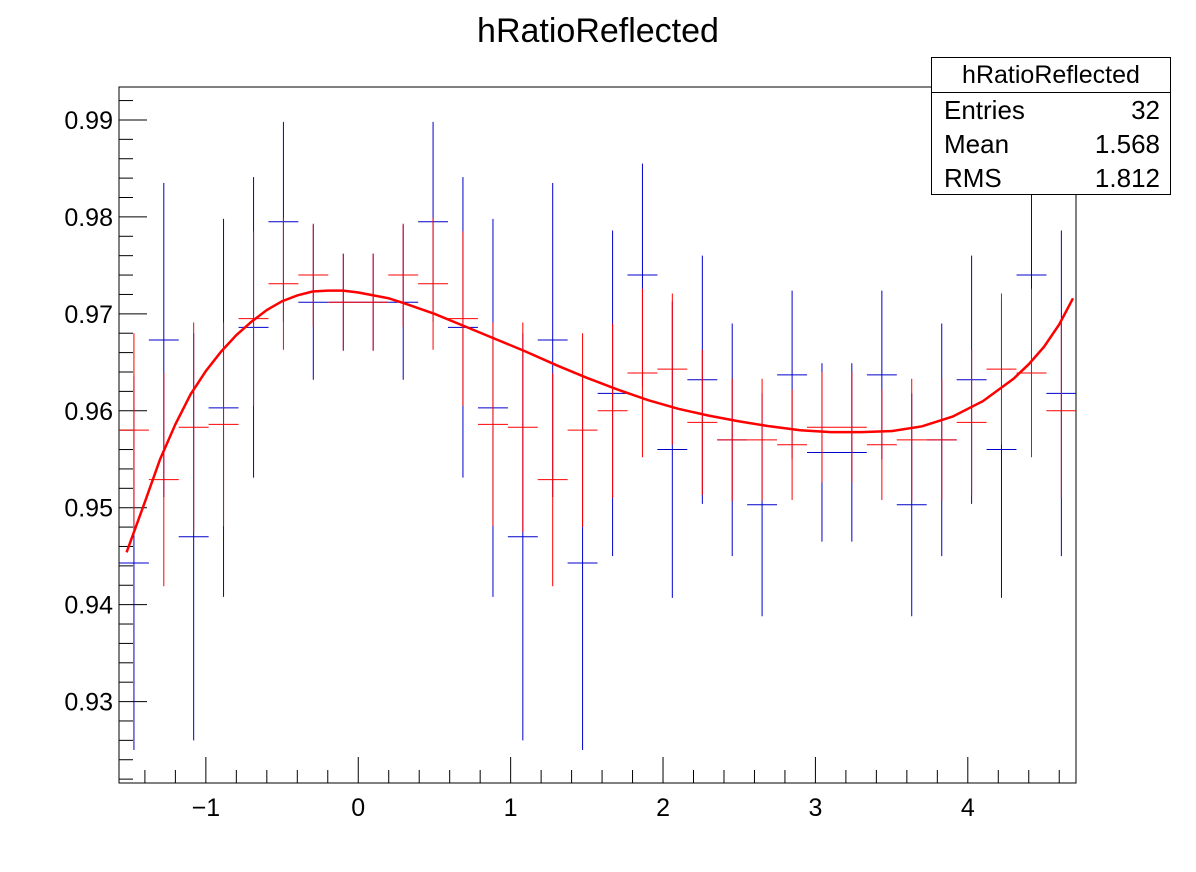 The width and height of the screenshot is (1196, 872). What do you see at coordinates (598, 31) in the screenshot?
I see `chart-title: hRatioReflected` at bounding box center [598, 31].